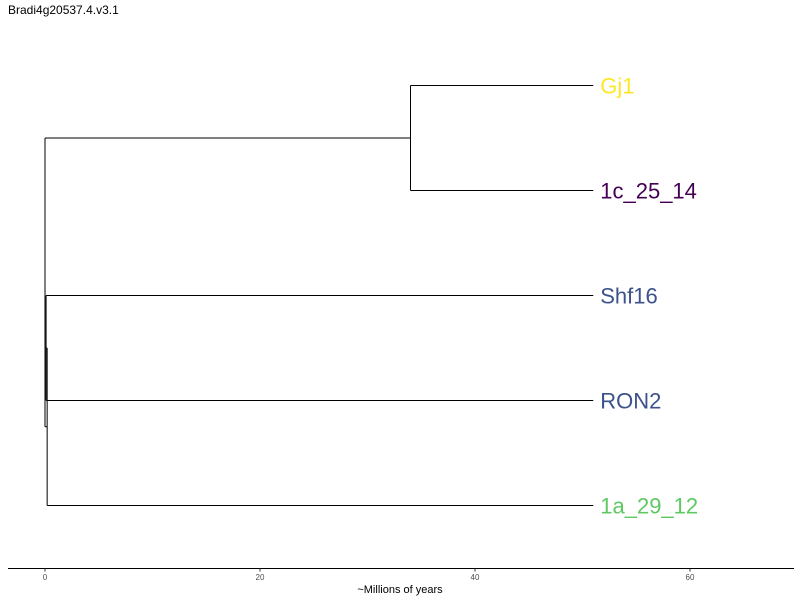  I want to click on x-tick-label: 60, so click(690, 577).